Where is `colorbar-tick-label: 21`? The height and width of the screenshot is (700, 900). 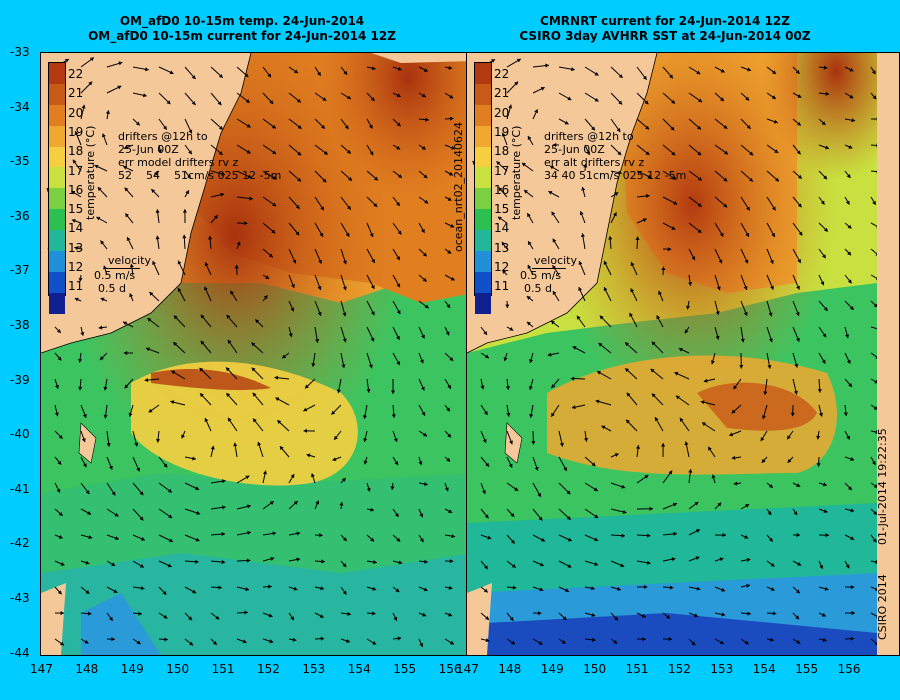
colorbar-tick-label: 21 is located at coordinates (502, 93).